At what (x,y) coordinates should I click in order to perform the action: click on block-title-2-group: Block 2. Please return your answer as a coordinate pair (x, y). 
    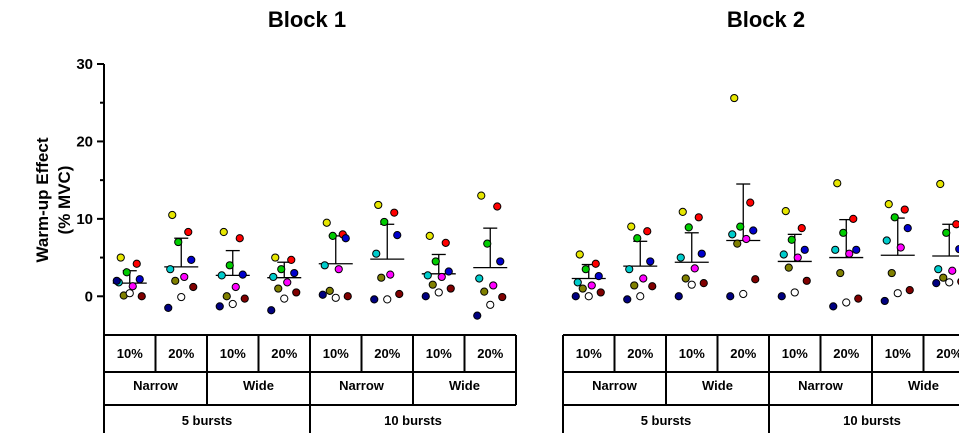
    Looking at the image, I should click on (766, 19).